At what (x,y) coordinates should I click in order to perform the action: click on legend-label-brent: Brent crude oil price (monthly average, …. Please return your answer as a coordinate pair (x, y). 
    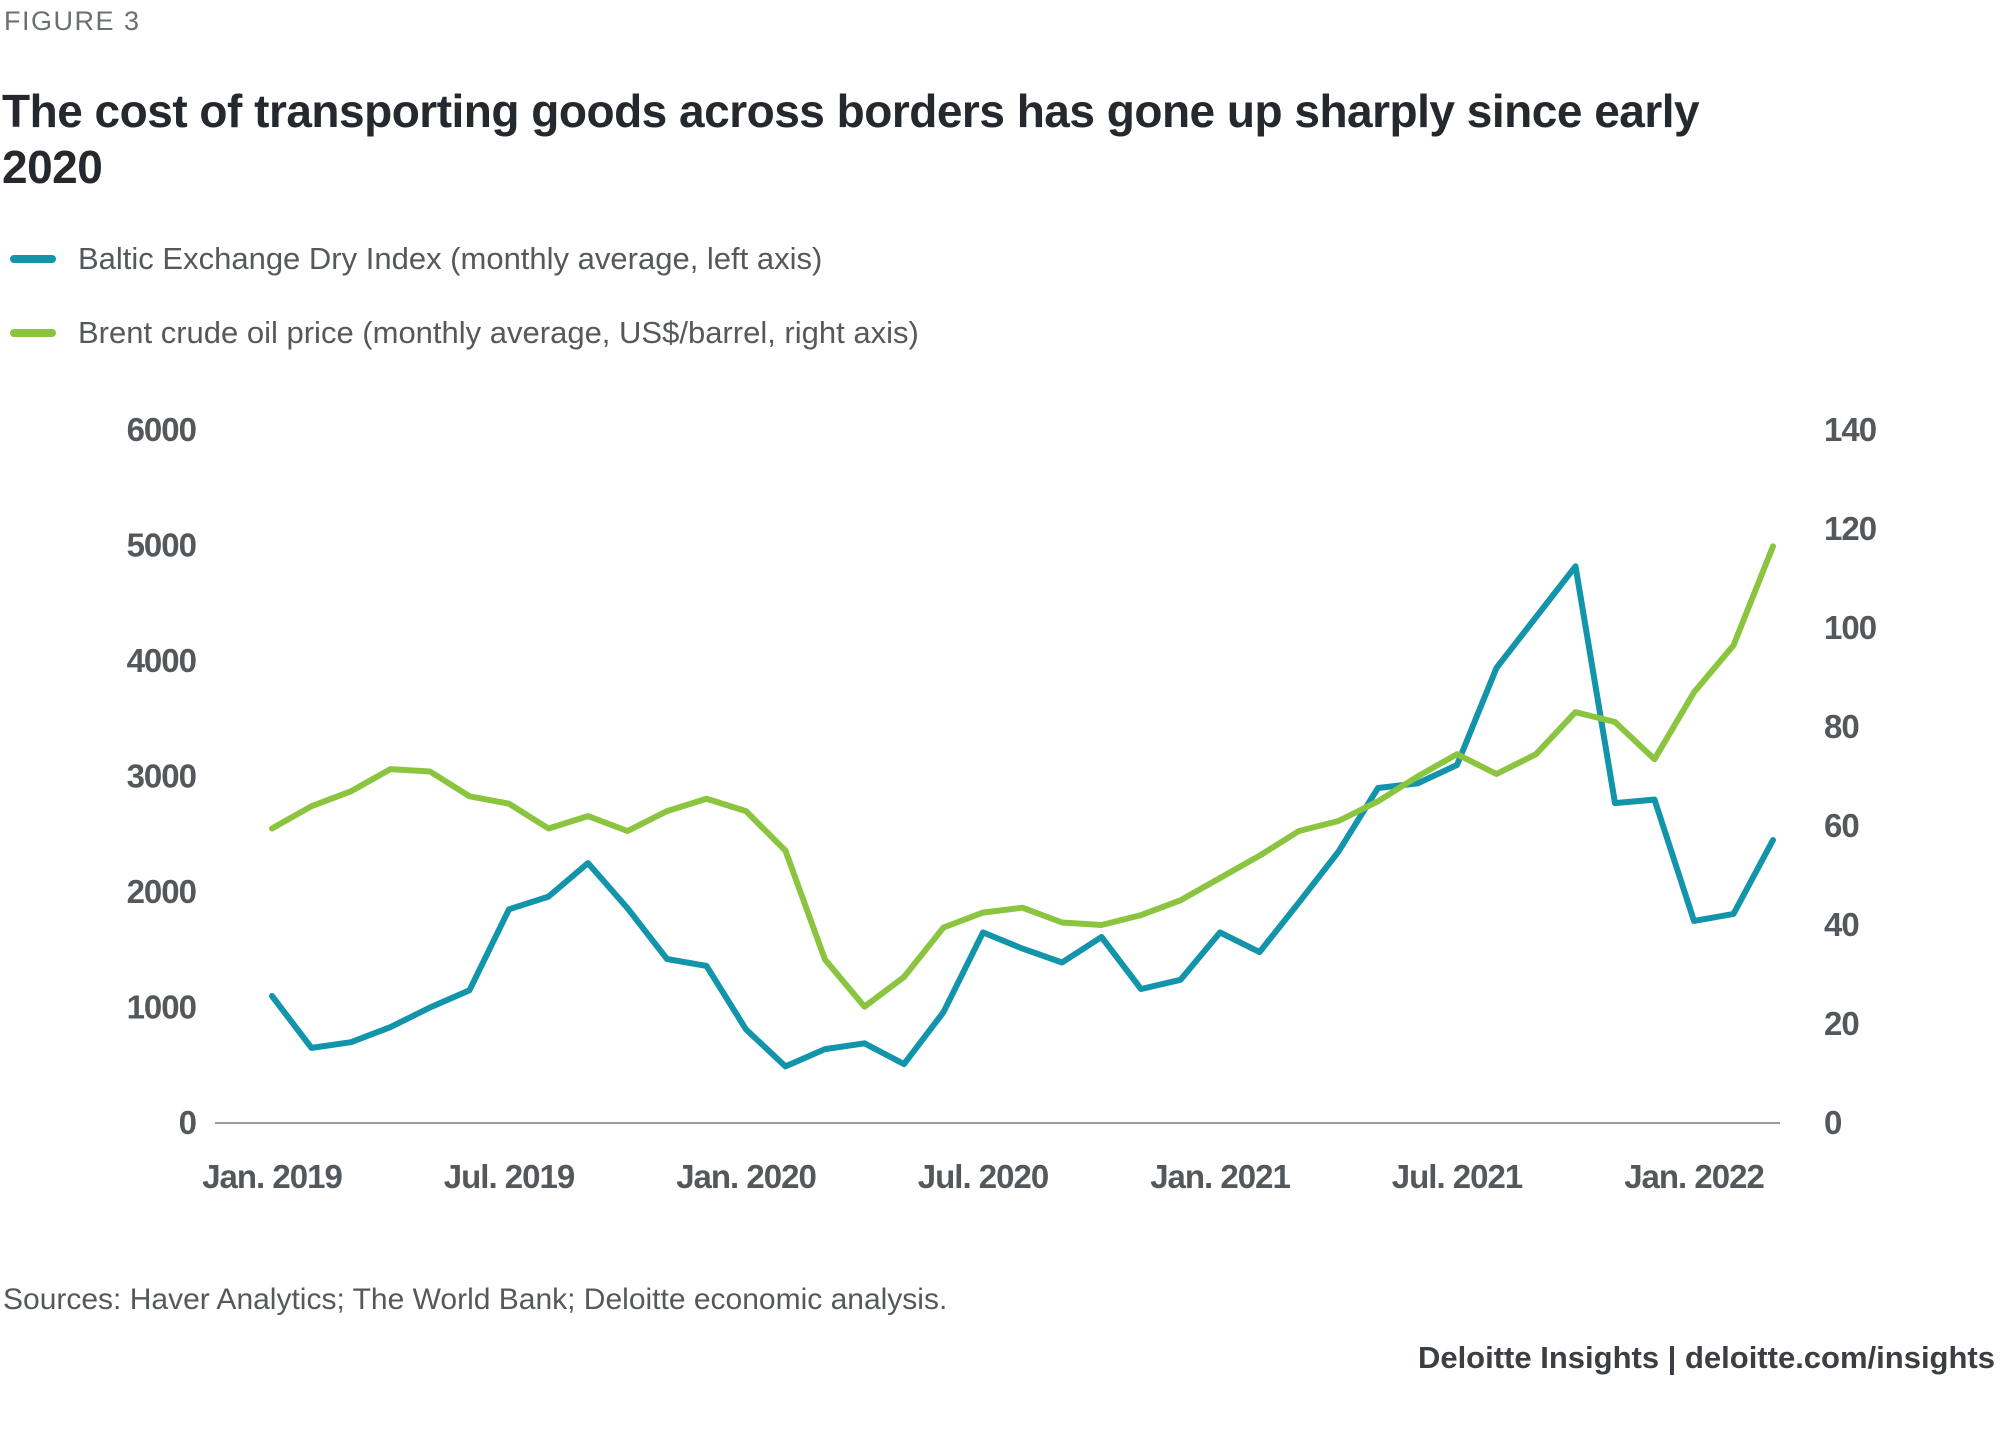
    Looking at the image, I should click on (498, 332).